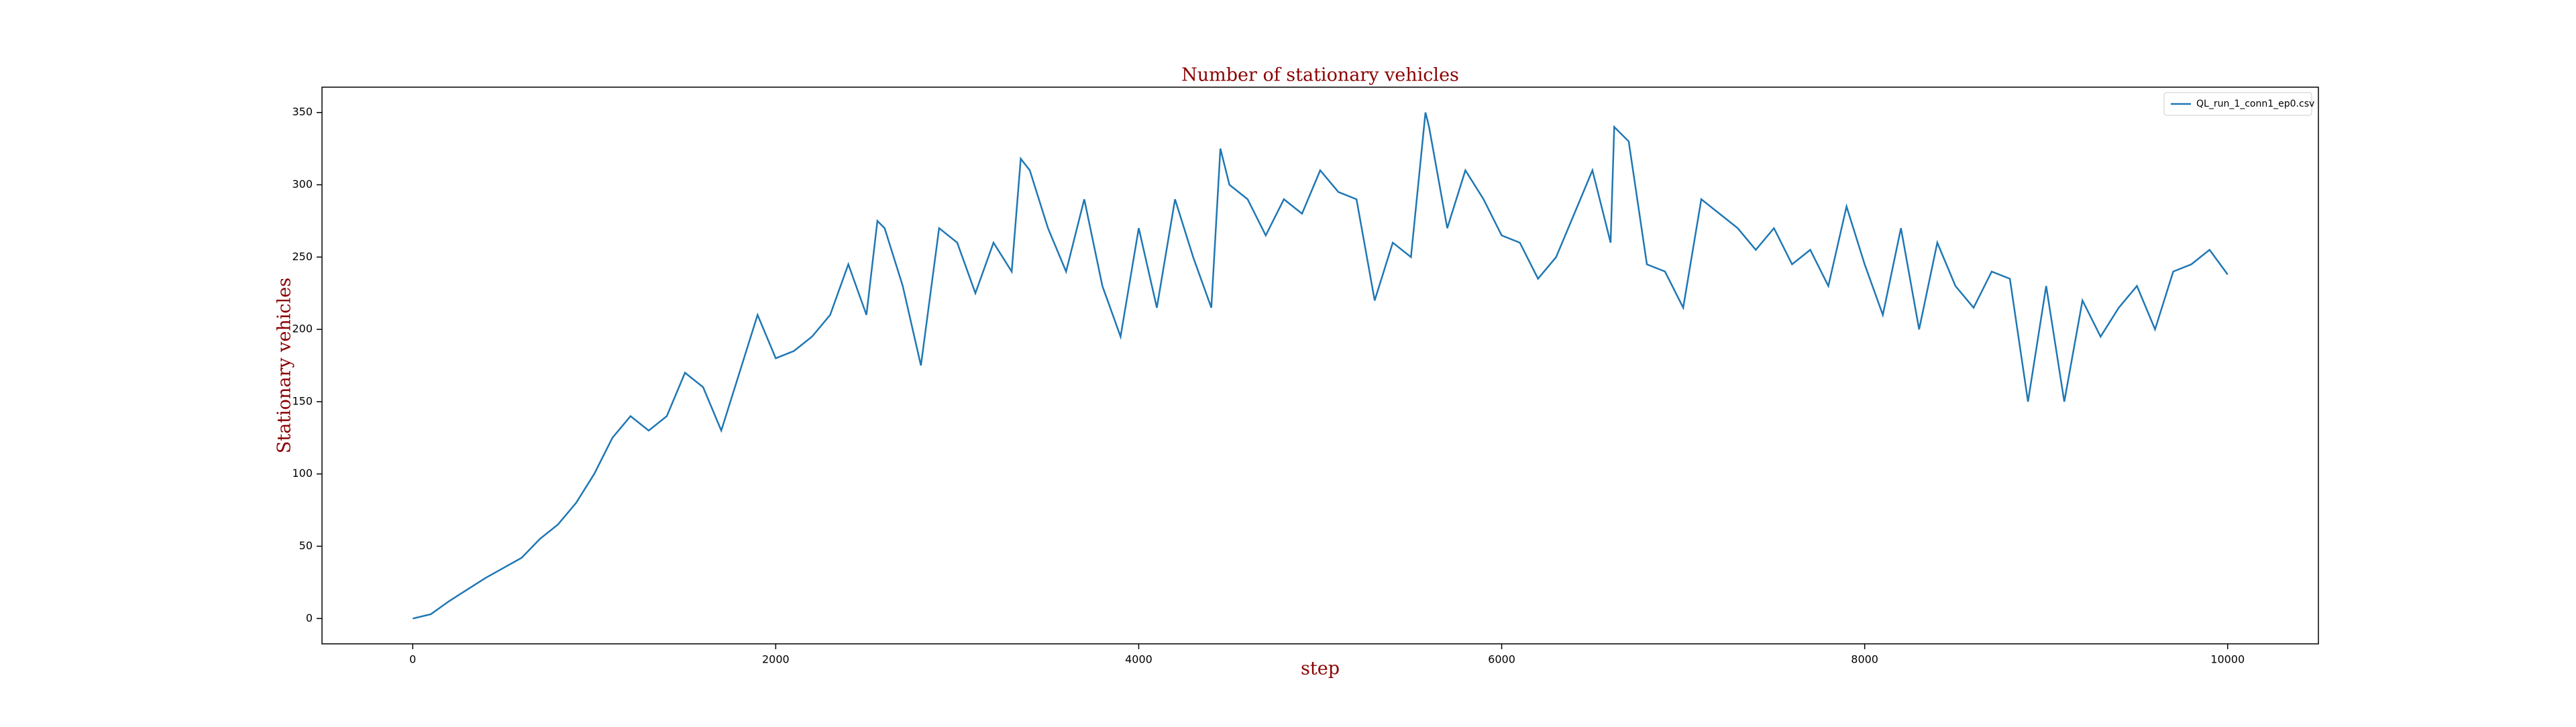 This screenshot has height=727, width=2576. I want to click on y-tick-label: 150, so click(302, 400).